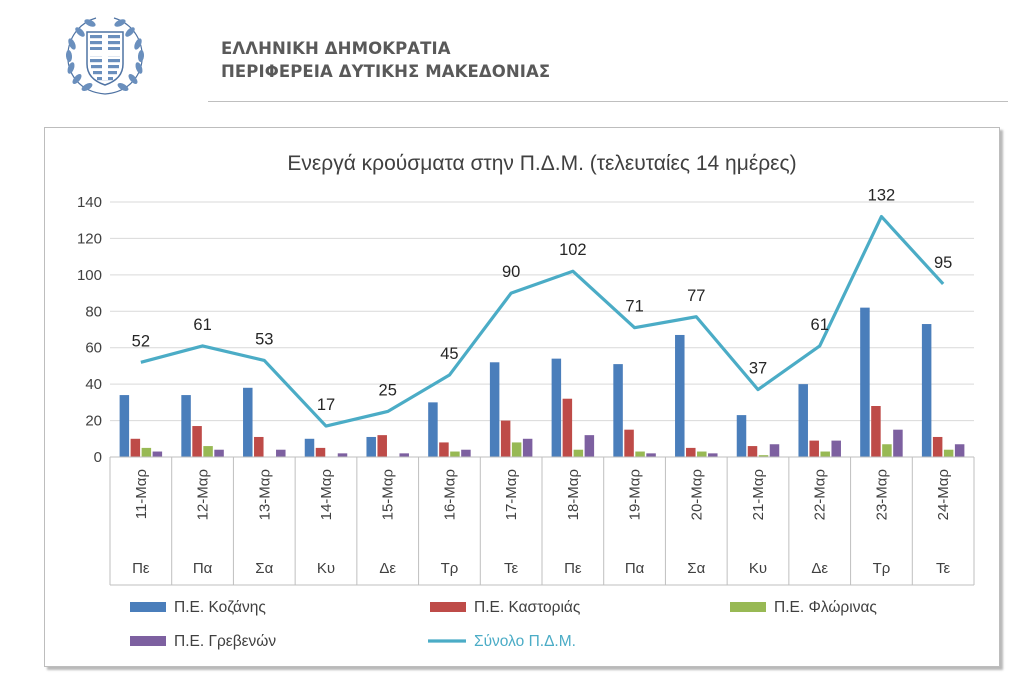 This screenshot has width=1026, height=691. I want to click on y-tick-label: 60, so click(93, 348).